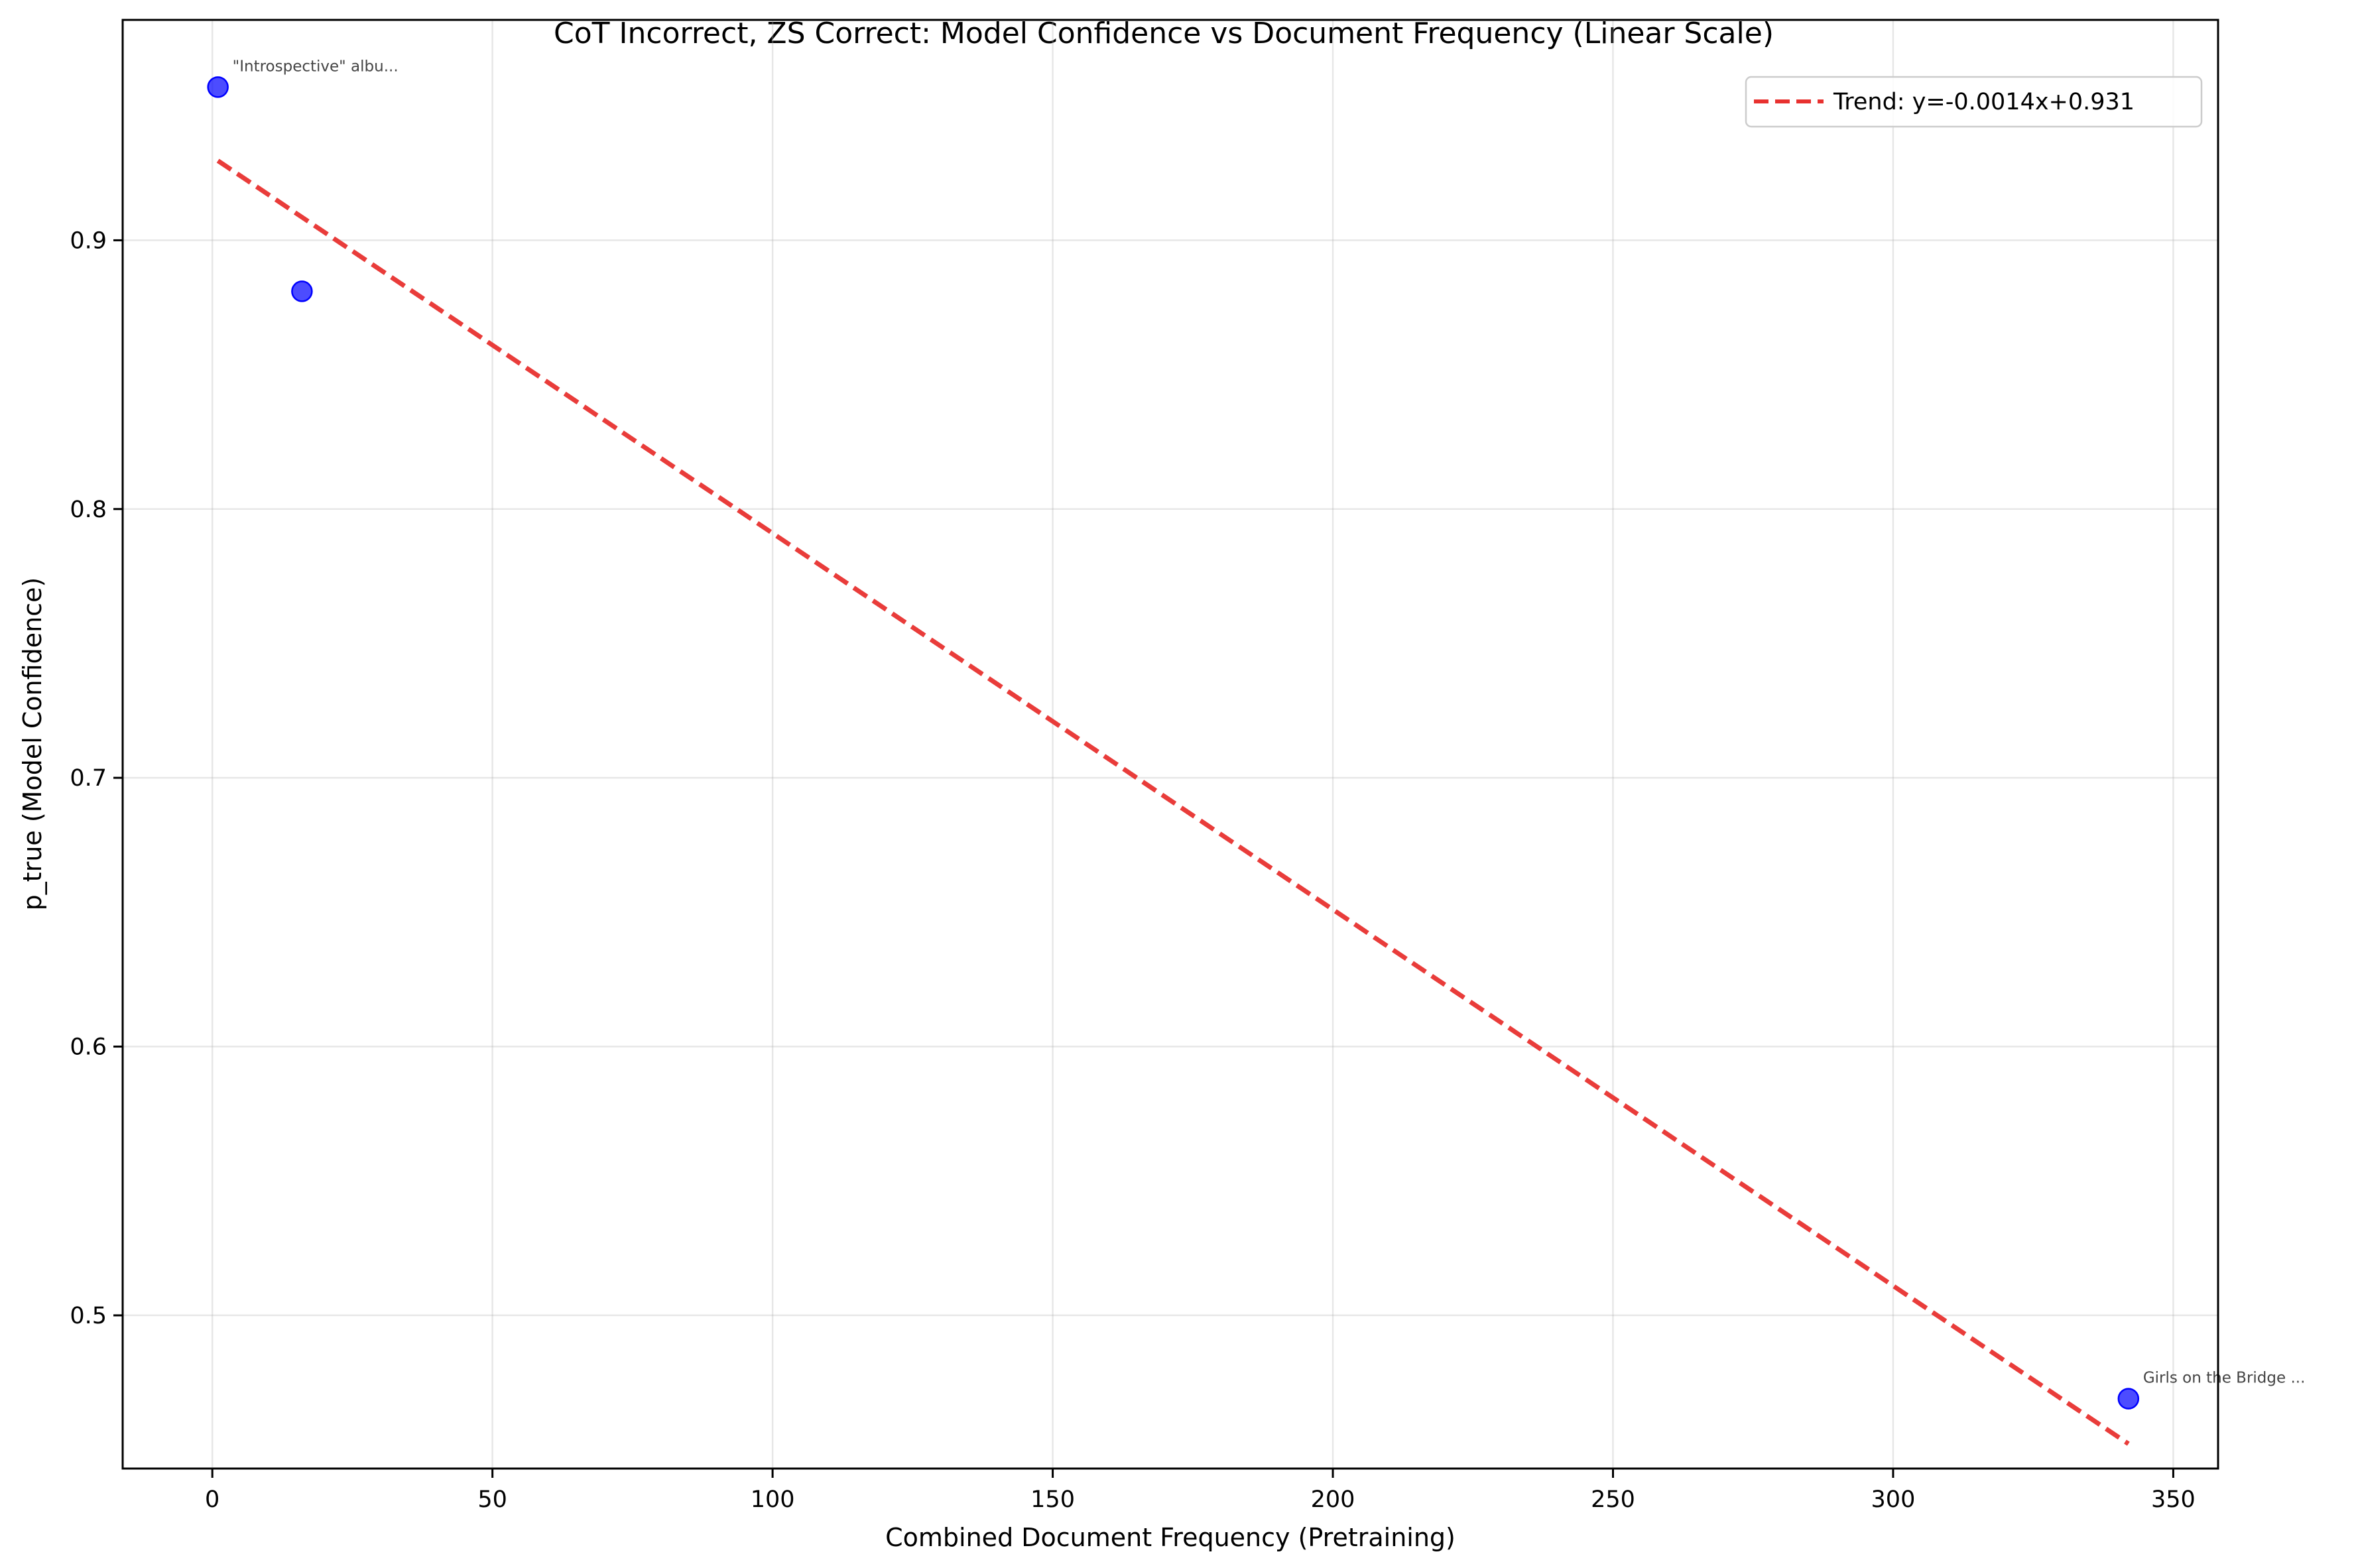 Image resolution: width=2356 pixels, height=1568 pixels. I want to click on x-tick-label: 50, so click(492, 1499).